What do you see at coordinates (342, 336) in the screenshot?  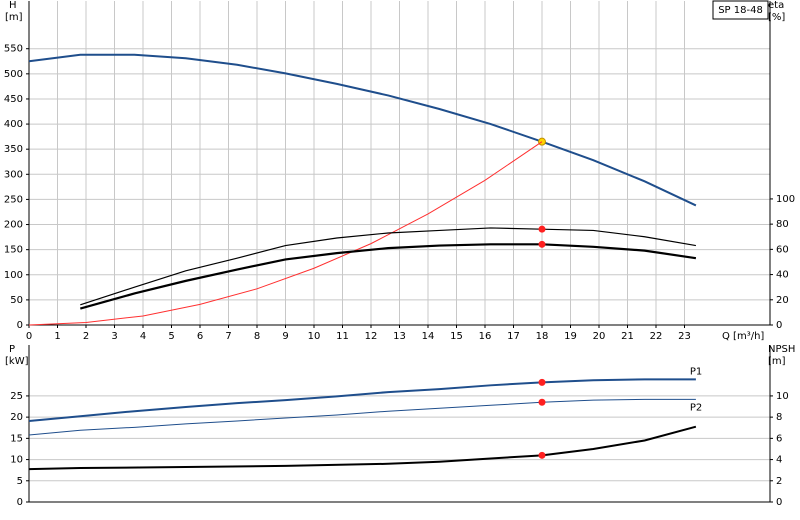 I see `x-tick-label: 11` at bounding box center [342, 336].